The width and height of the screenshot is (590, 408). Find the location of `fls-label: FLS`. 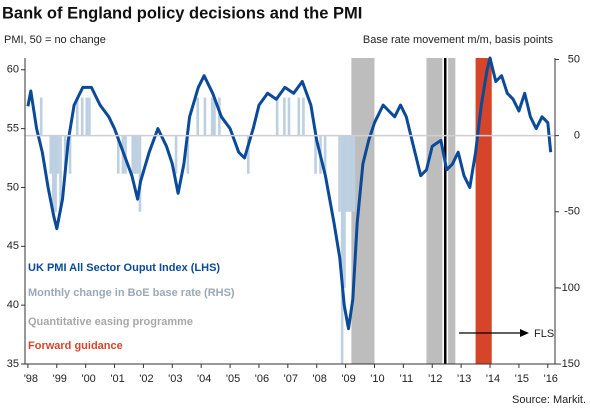

fls-label: FLS is located at coordinates (544, 334).